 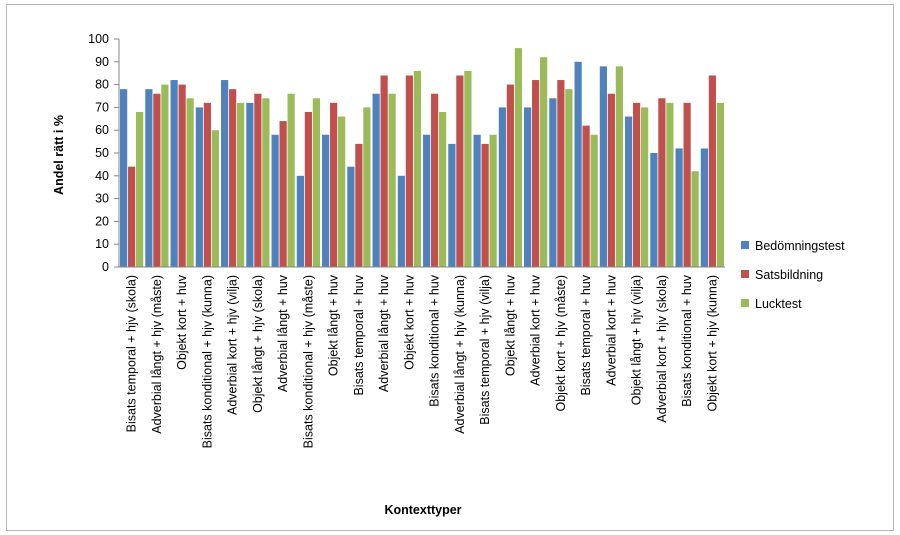 I want to click on bar-bedömningstest-4, so click(x=199, y=187).